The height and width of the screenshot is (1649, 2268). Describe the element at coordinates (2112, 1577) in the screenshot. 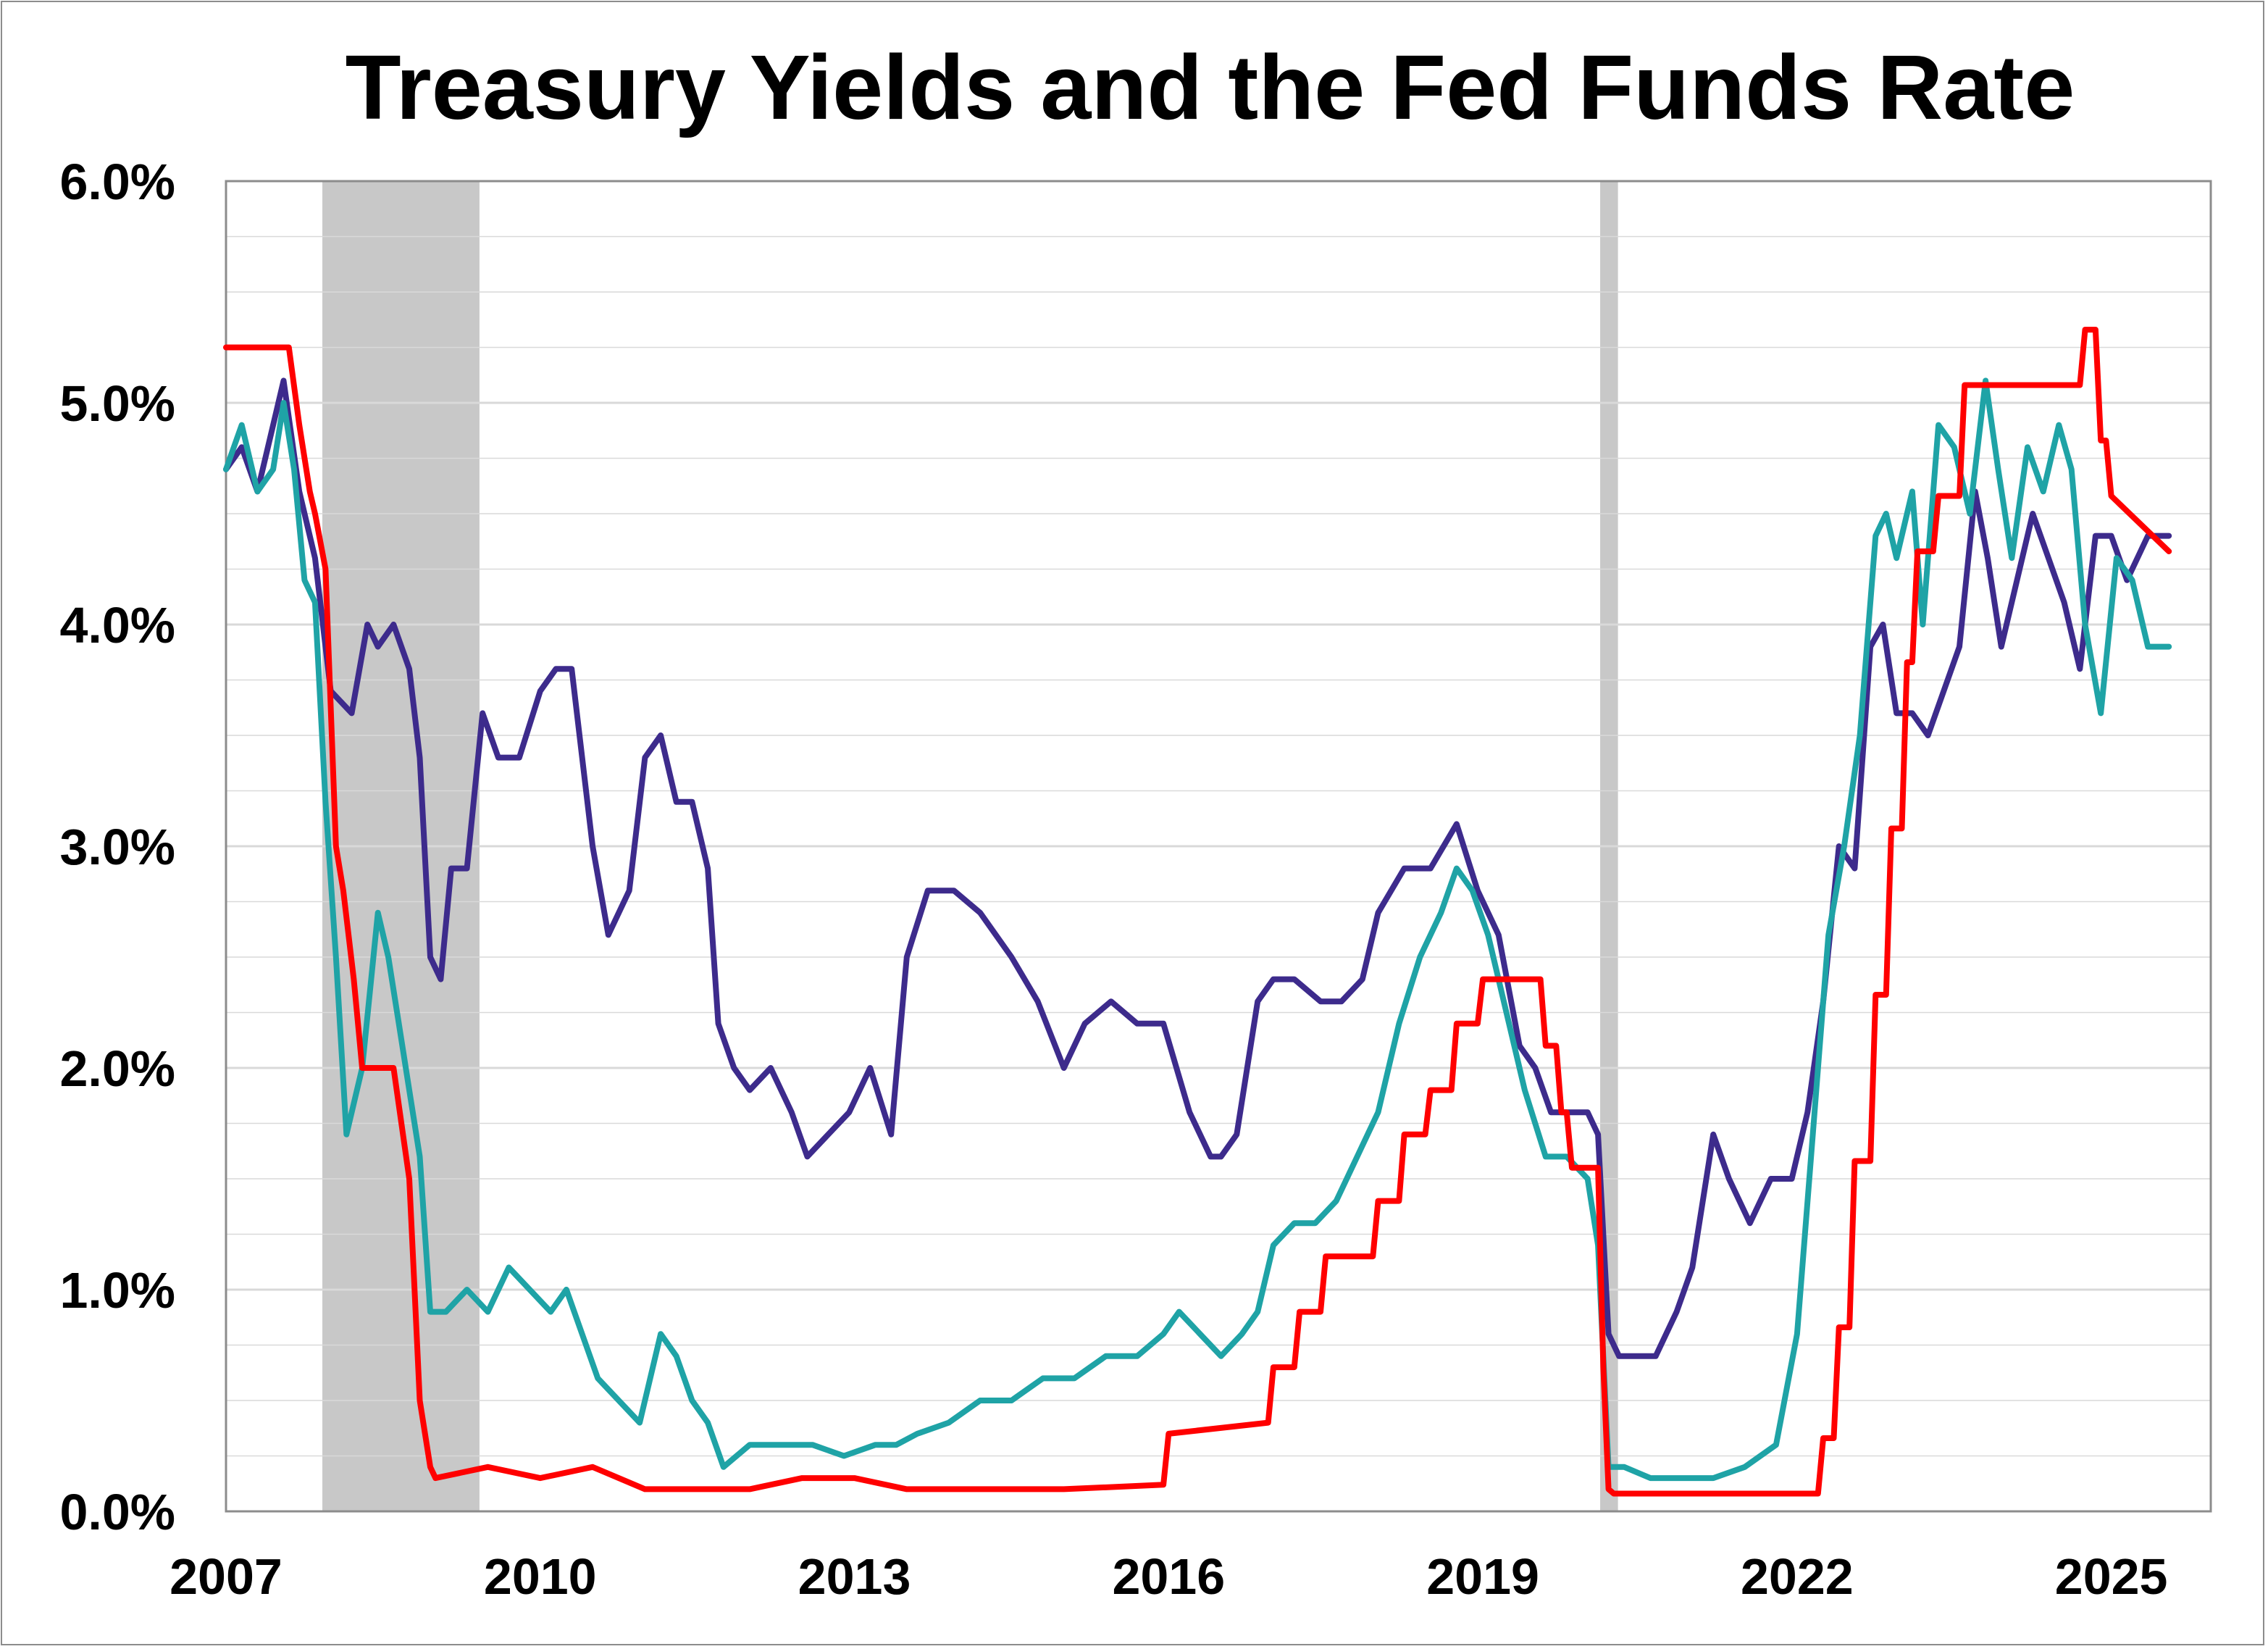

I see `x-tick-label: 2025` at that location.